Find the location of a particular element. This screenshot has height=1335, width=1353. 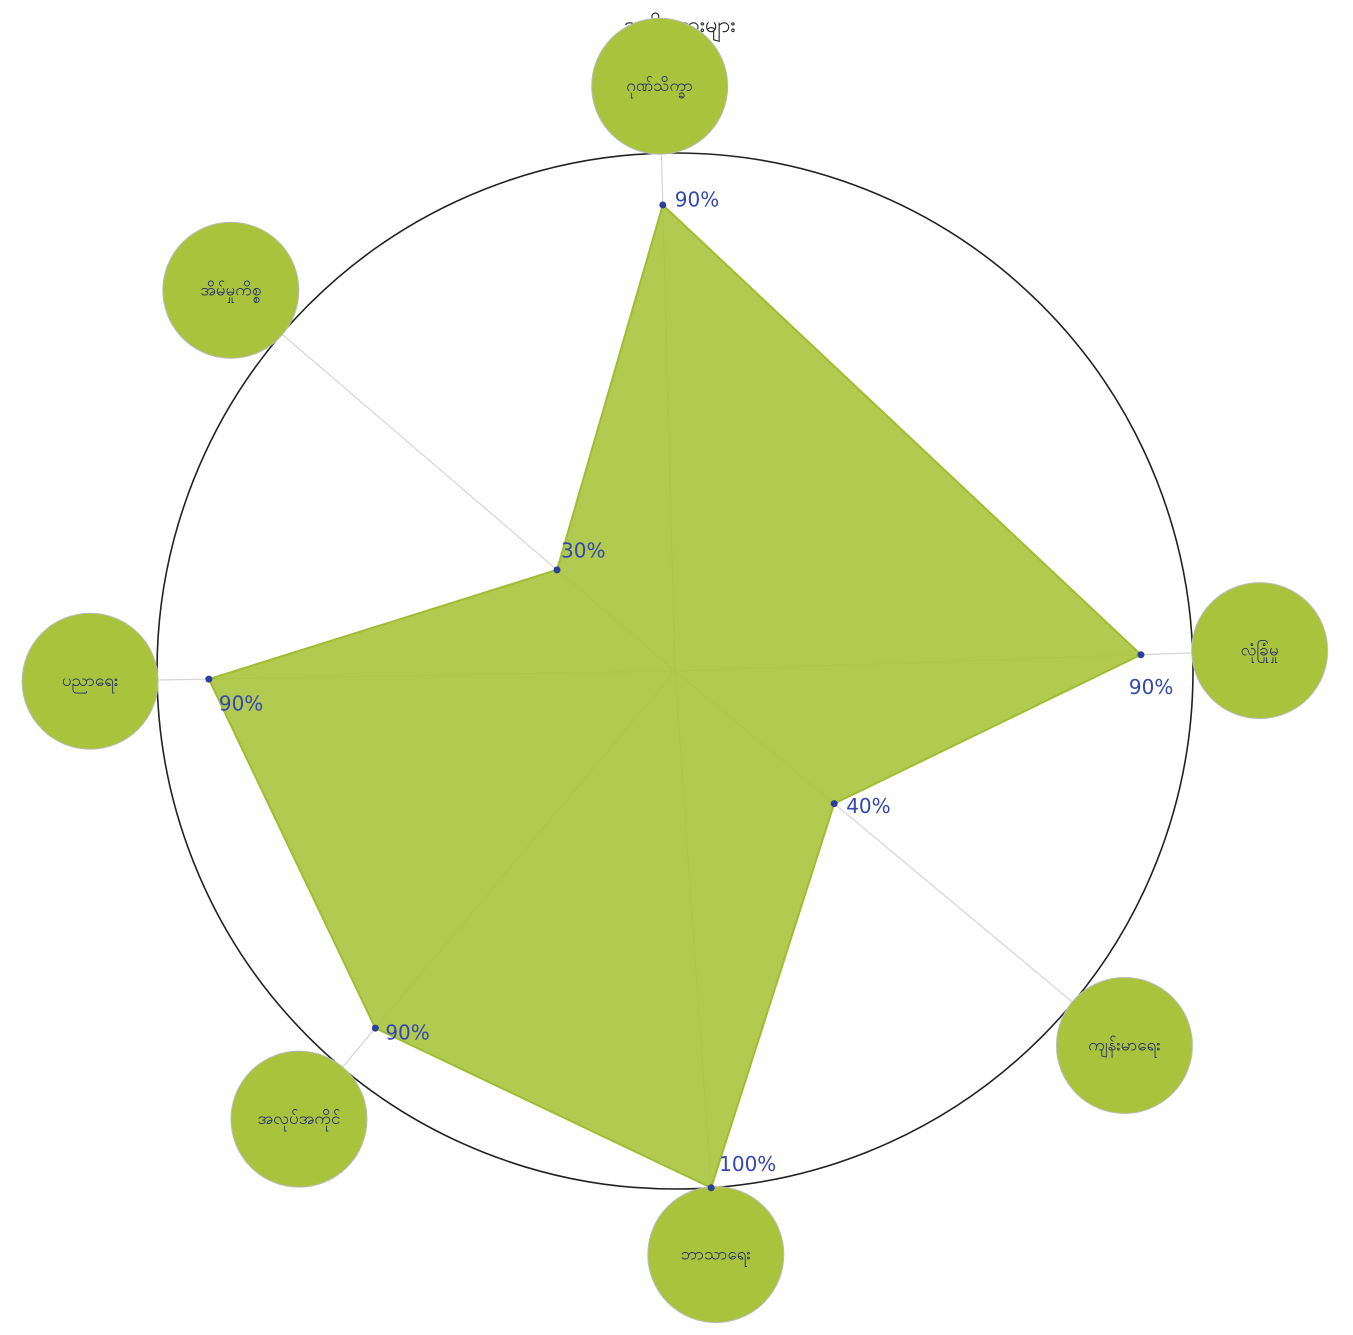

category-label: ဂုဏ်သိက္ခာ is located at coordinates (659, 87).